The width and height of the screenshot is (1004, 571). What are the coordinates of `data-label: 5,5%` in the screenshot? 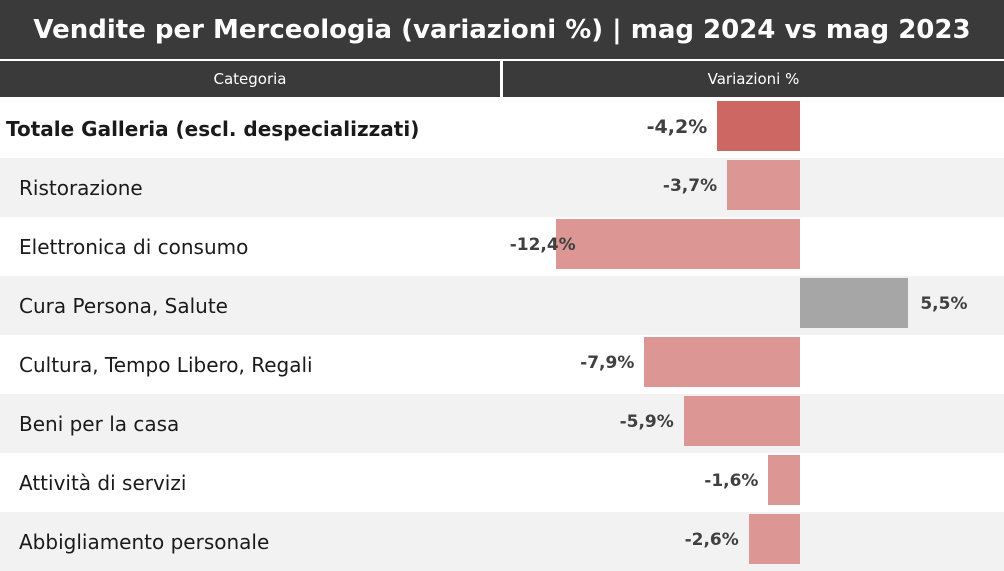 It's located at (944, 304).